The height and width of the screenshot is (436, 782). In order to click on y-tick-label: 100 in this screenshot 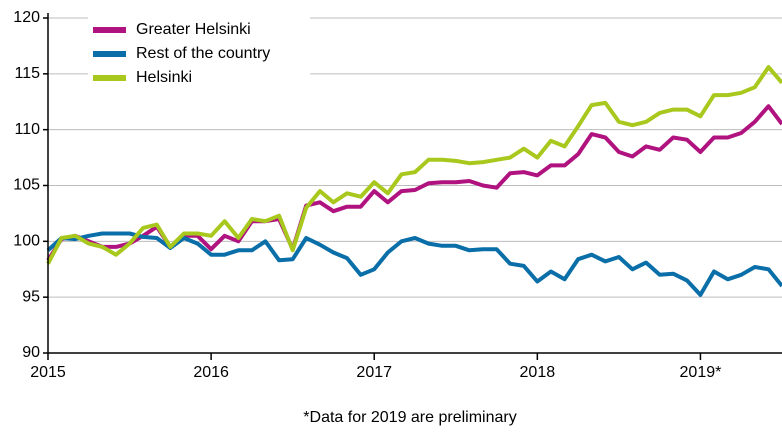, I will do `click(26, 241)`.